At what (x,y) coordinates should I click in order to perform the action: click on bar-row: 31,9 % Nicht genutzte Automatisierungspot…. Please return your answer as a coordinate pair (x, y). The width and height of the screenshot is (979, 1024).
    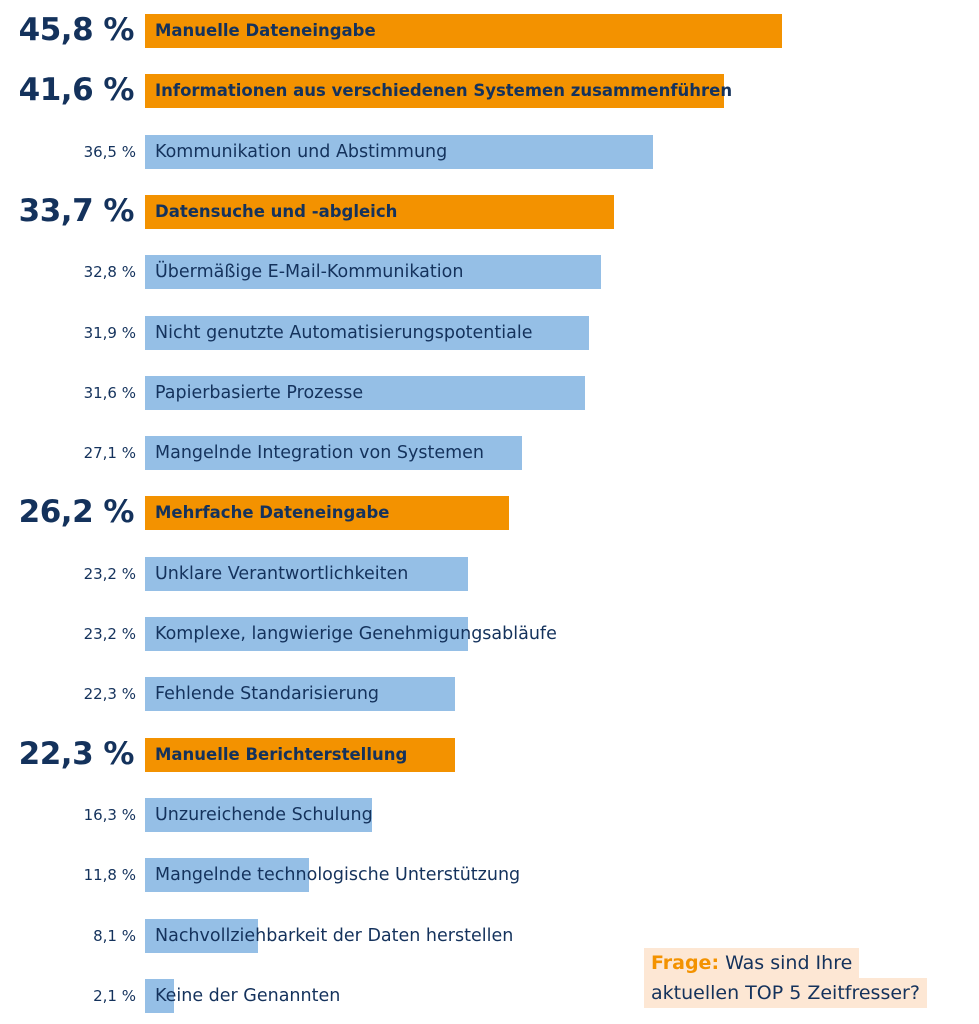
    Looking at the image, I should click on (489, 333).